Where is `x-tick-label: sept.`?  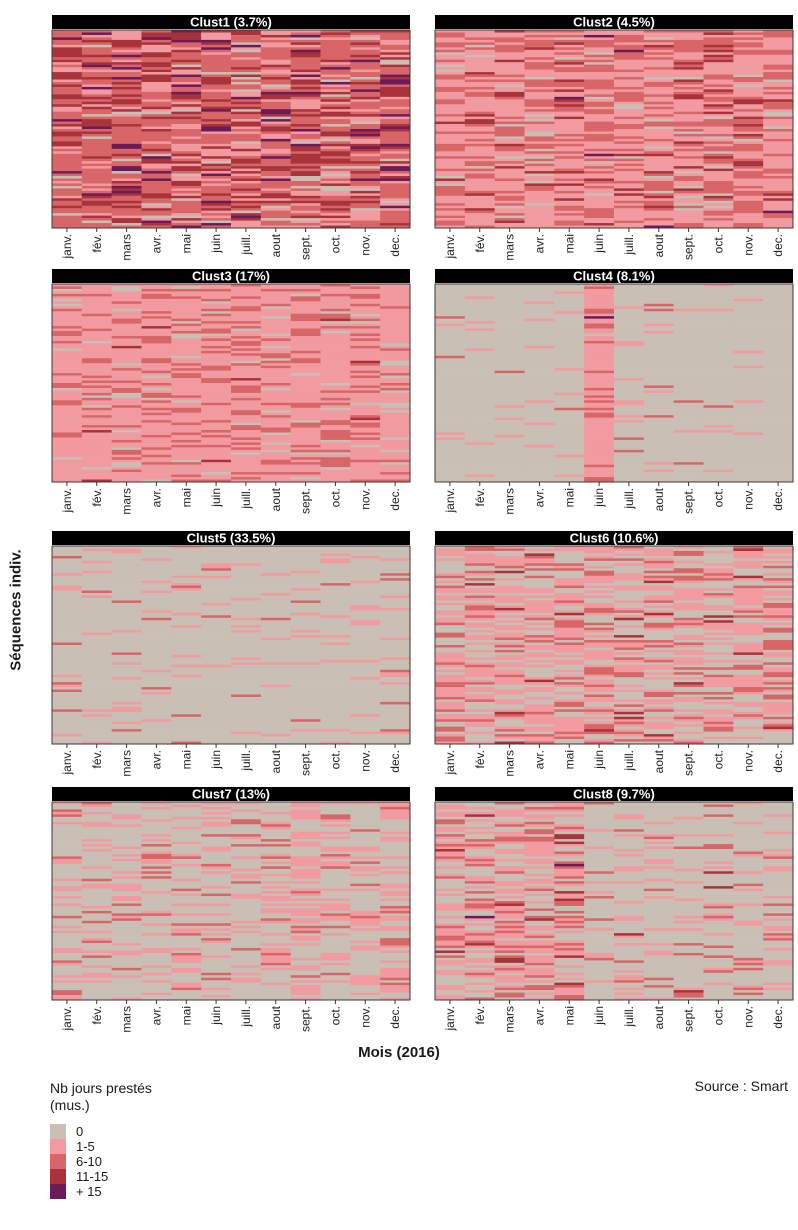
x-tick-label: sept. is located at coordinates (689, 501).